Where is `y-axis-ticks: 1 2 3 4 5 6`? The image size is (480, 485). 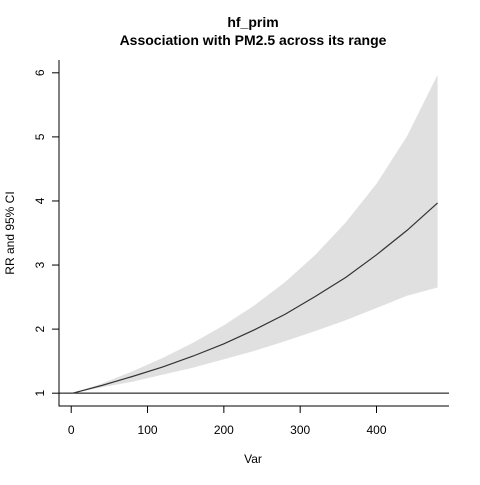
y-axis-ticks: 1 2 3 4 5 6 is located at coordinates (46, 233).